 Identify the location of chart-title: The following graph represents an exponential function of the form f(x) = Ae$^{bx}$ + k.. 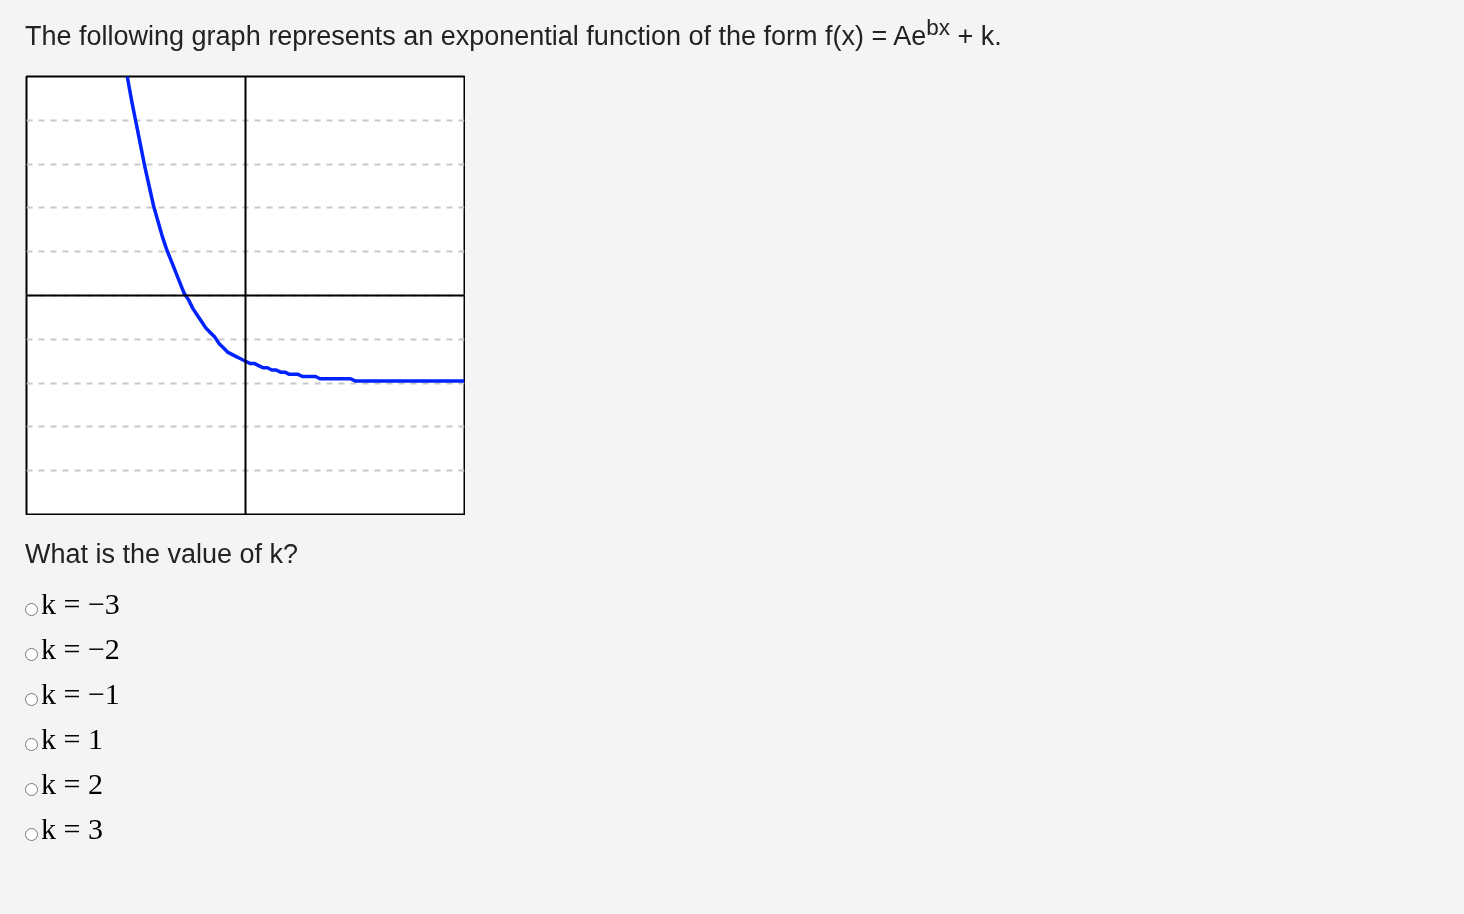
(513, 33).